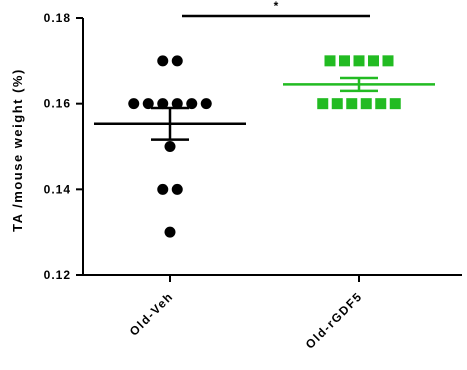 The height and width of the screenshot is (370, 467). Describe the element at coordinates (276, 6) in the screenshot. I see `significance-label: *` at that location.